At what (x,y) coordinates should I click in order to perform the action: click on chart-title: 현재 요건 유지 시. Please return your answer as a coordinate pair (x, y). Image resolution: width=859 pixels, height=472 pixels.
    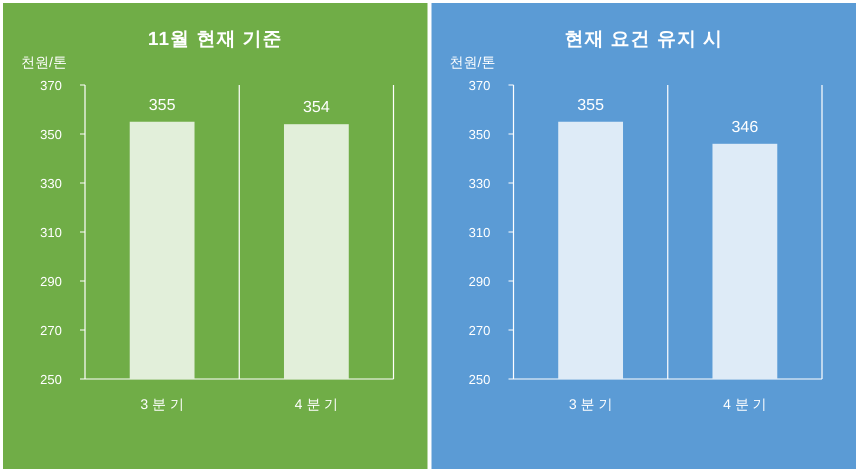
    Looking at the image, I should click on (644, 39).